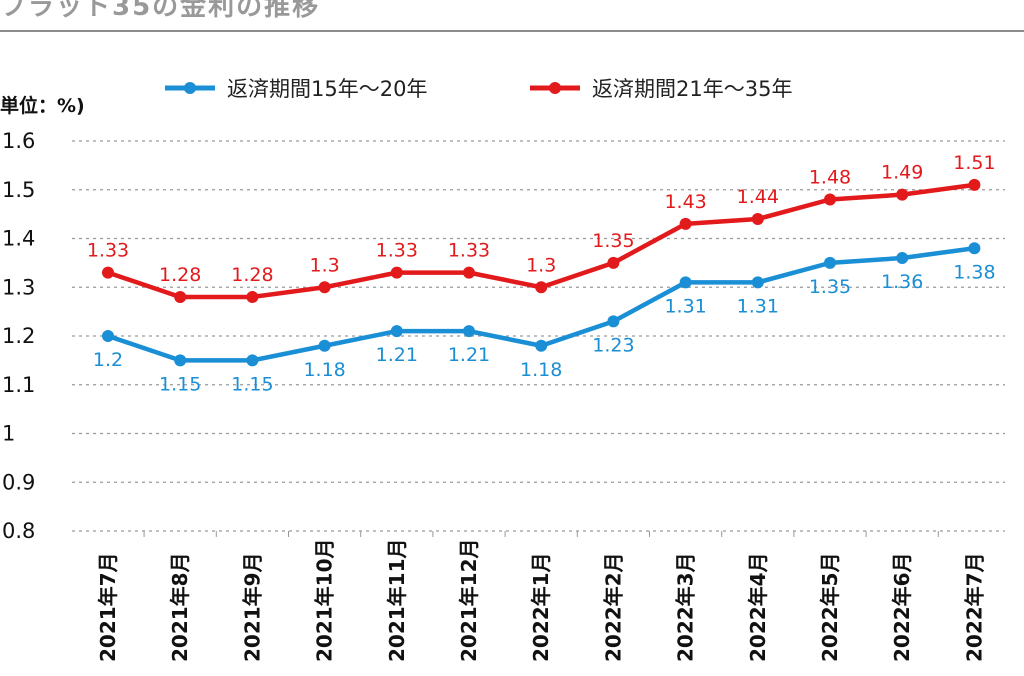 Image resolution: width=1024 pixels, height=676 pixels. What do you see at coordinates (902, 173) in the screenshot?
I see `data-label: 1.49` at bounding box center [902, 173].